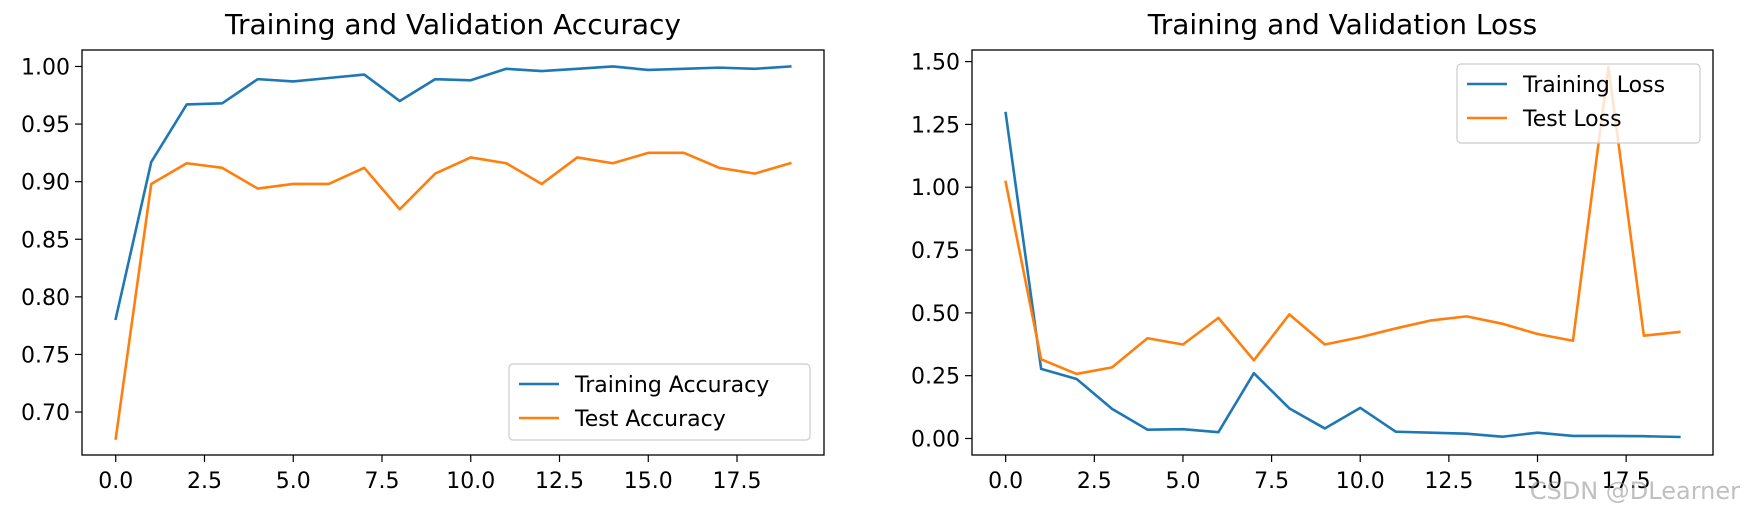 This screenshot has height=517, width=1744. I want to click on y-tick-label: 0.85, so click(45, 240).